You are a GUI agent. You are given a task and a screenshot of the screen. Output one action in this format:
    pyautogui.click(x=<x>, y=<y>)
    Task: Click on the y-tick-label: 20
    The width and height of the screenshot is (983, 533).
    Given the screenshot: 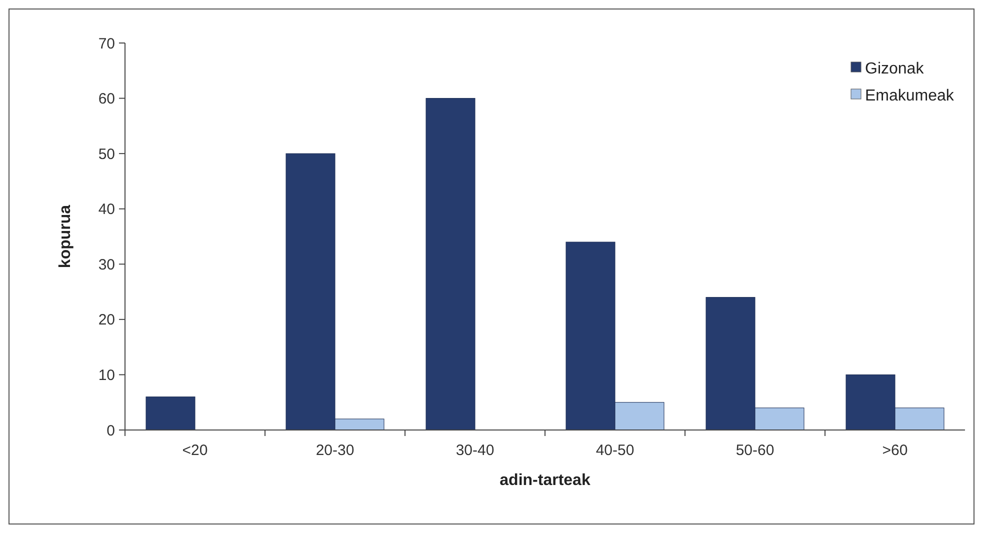 What is the action you would take?
    pyautogui.click(x=106, y=320)
    